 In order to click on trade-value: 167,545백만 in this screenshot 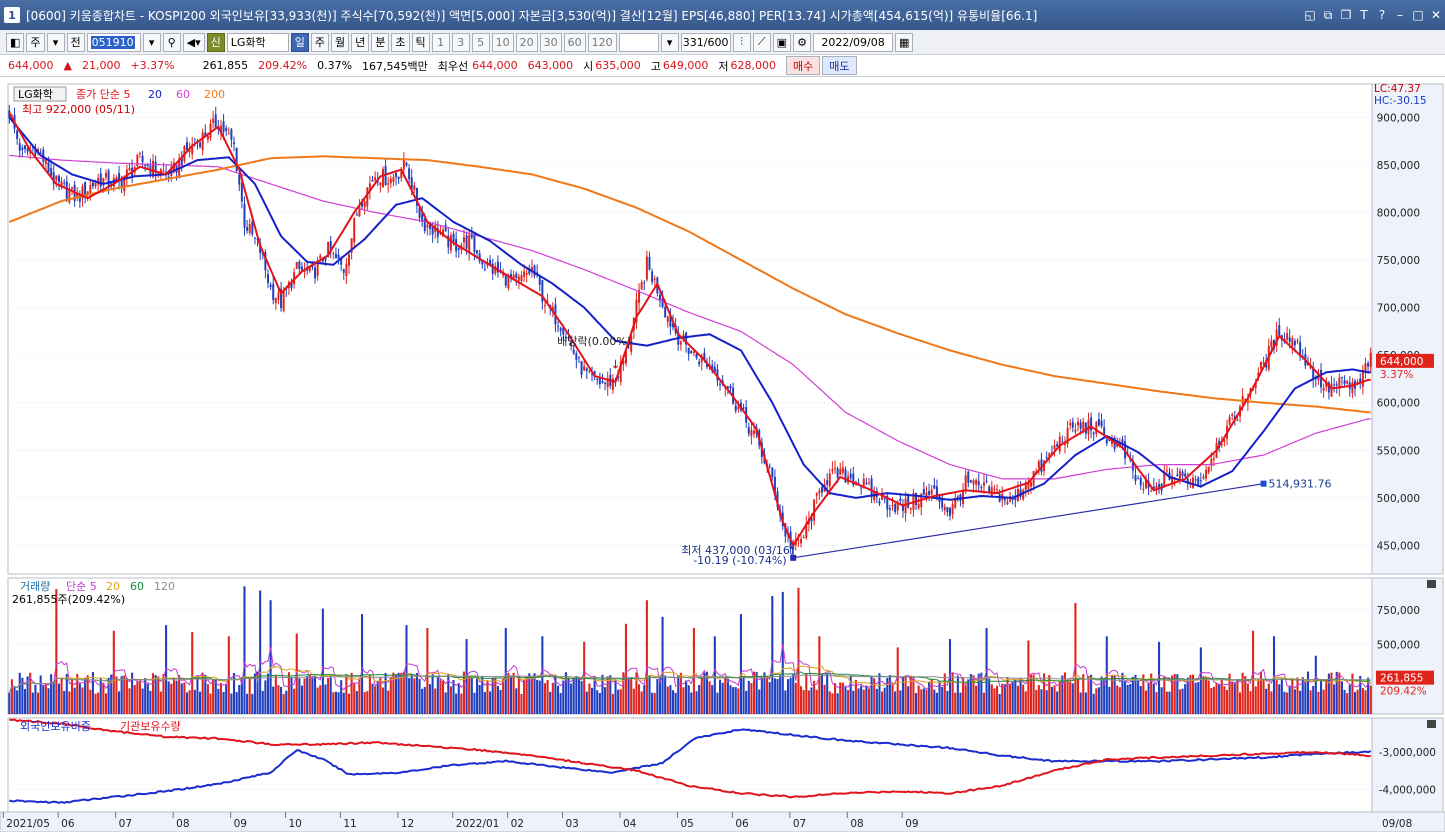, I will do `click(395, 66)`.